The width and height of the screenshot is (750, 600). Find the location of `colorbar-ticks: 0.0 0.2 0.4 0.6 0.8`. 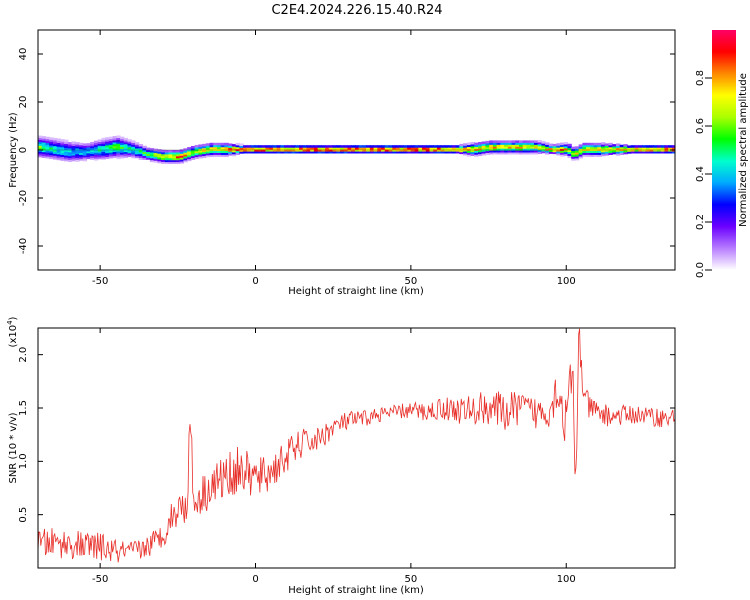

colorbar-ticks: 0.0 0.2 0.4 0.6 0.8 is located at coordinates (703, 174).